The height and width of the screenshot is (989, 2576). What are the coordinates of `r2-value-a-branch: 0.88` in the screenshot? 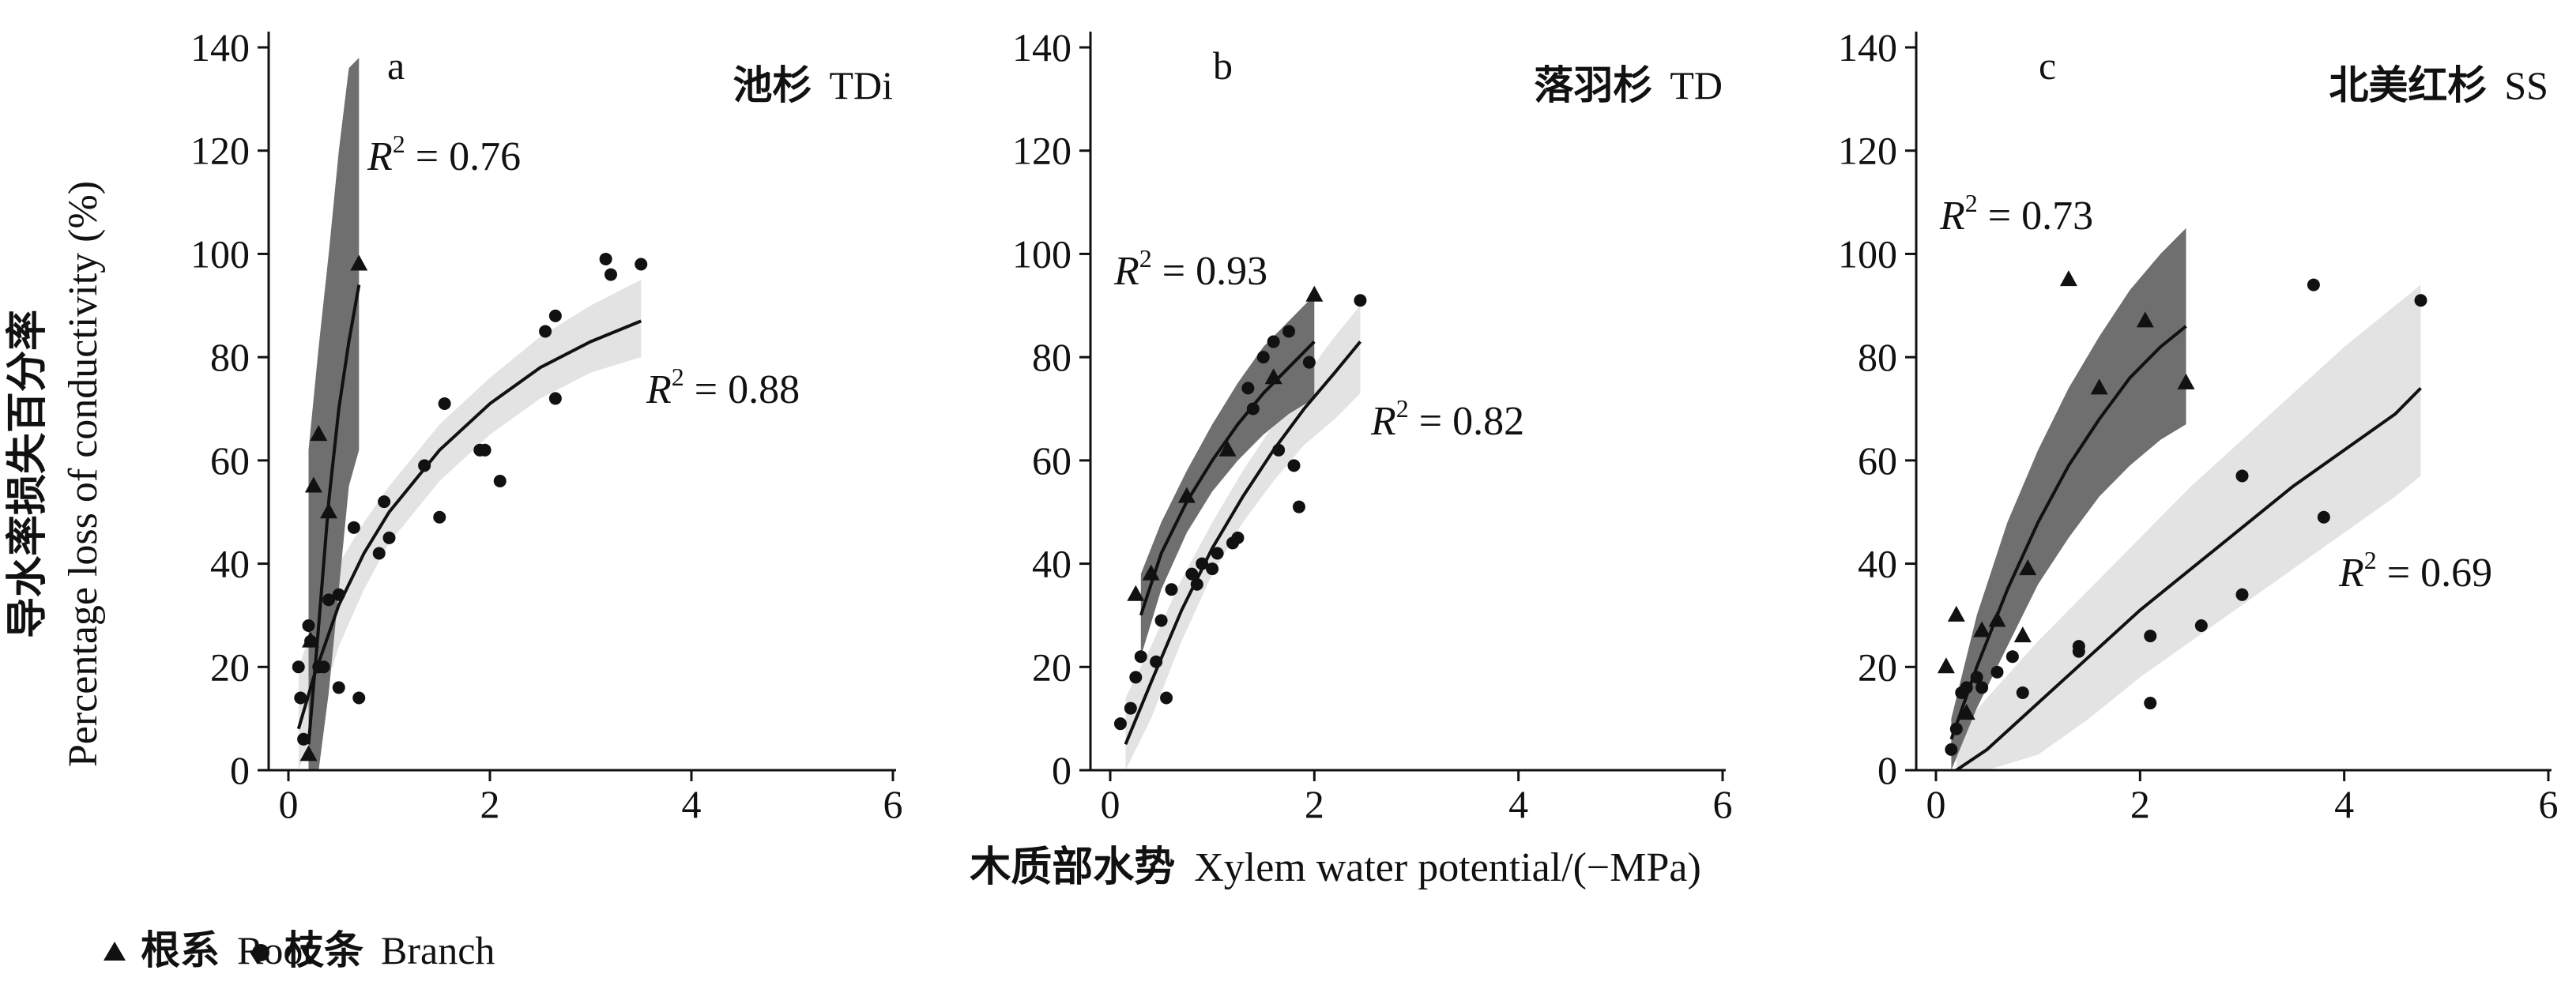 It's located at (764, 389).